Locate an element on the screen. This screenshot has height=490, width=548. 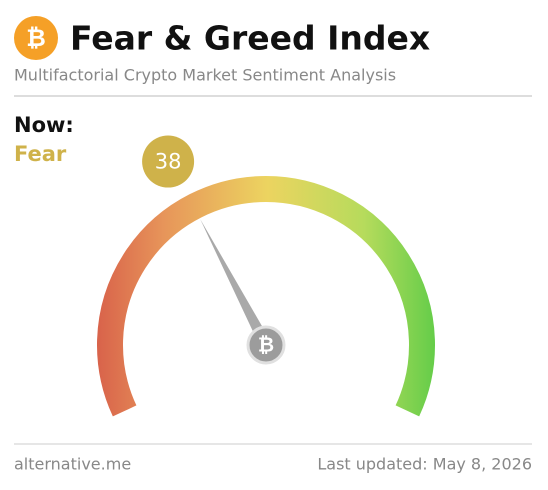
source: alternative.me is located at coordinates (72, 464).